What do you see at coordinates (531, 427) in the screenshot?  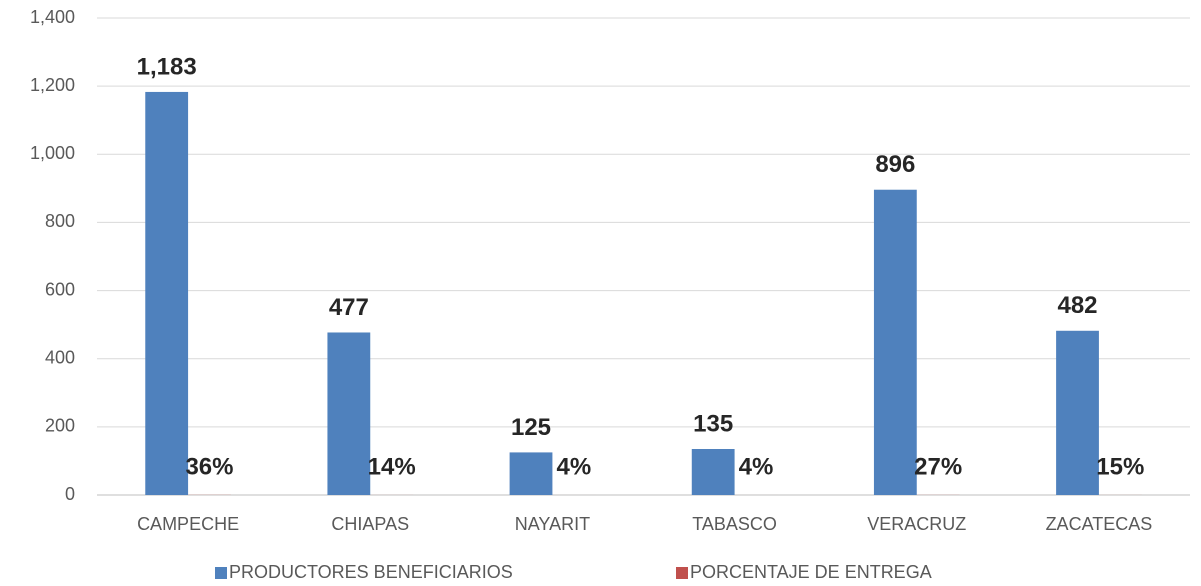 I see `value-label: 125` at bounding box center [531, 427].